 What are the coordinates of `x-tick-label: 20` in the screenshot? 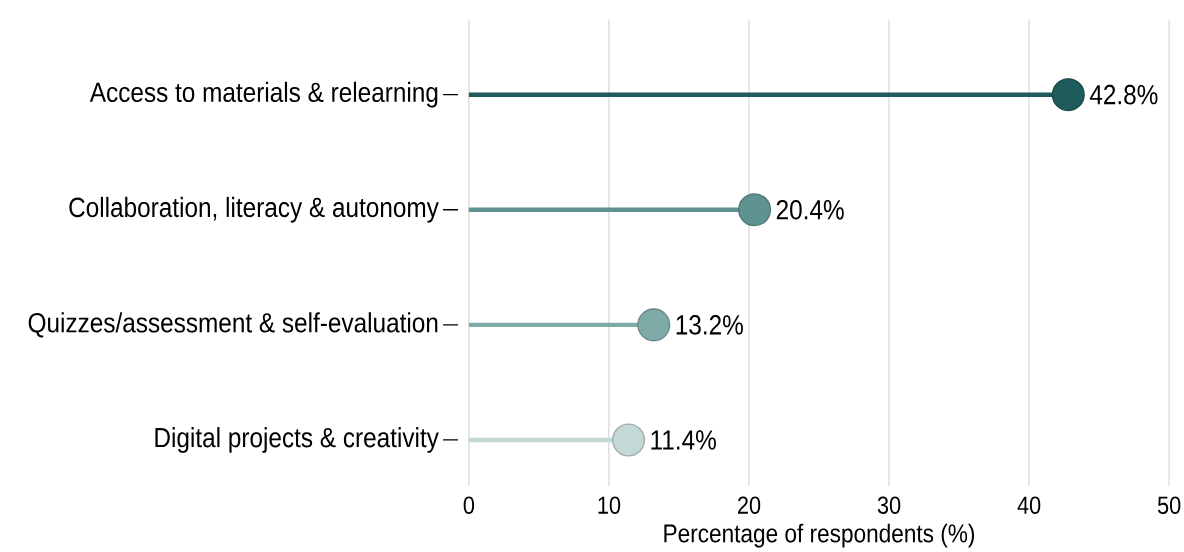 It's located at (749, 505).